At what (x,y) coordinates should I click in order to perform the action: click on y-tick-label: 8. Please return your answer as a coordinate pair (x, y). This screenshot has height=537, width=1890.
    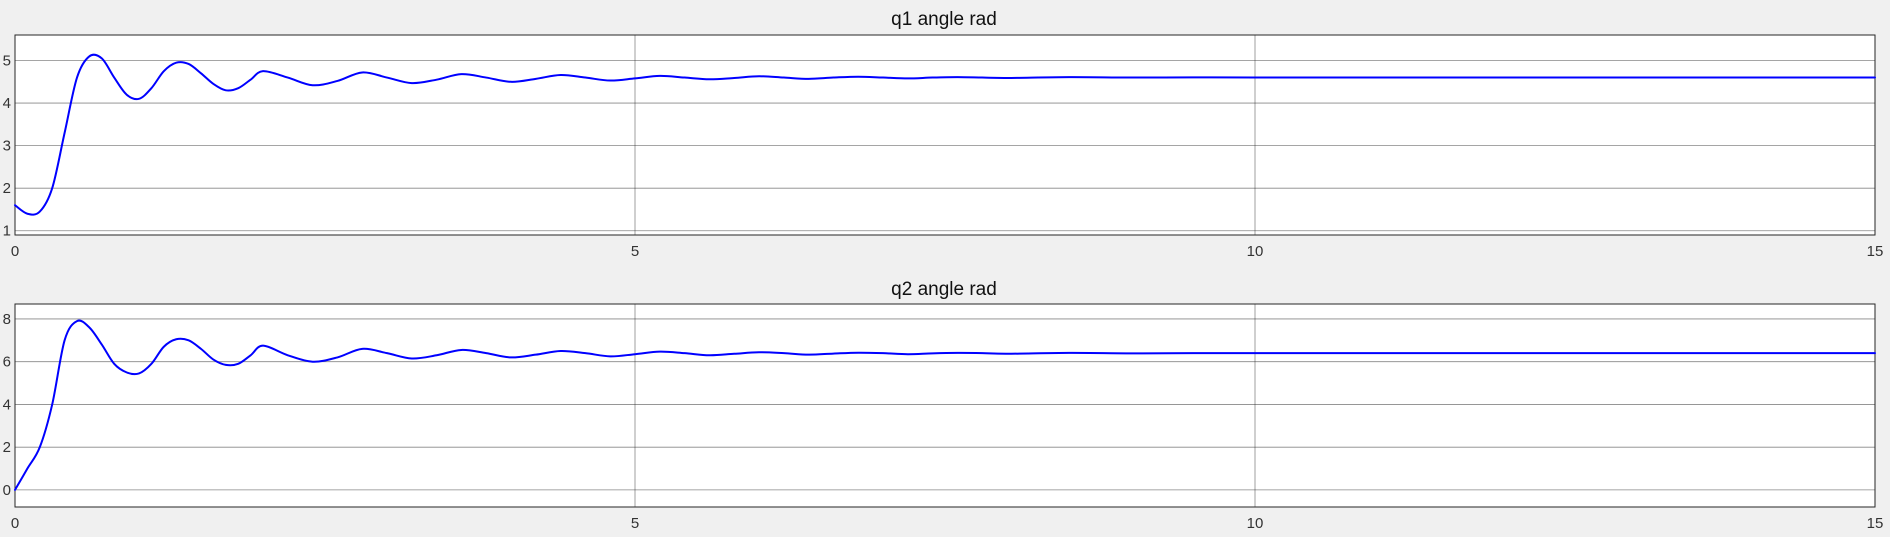
    Looking at the image, I should click on (7, 319).